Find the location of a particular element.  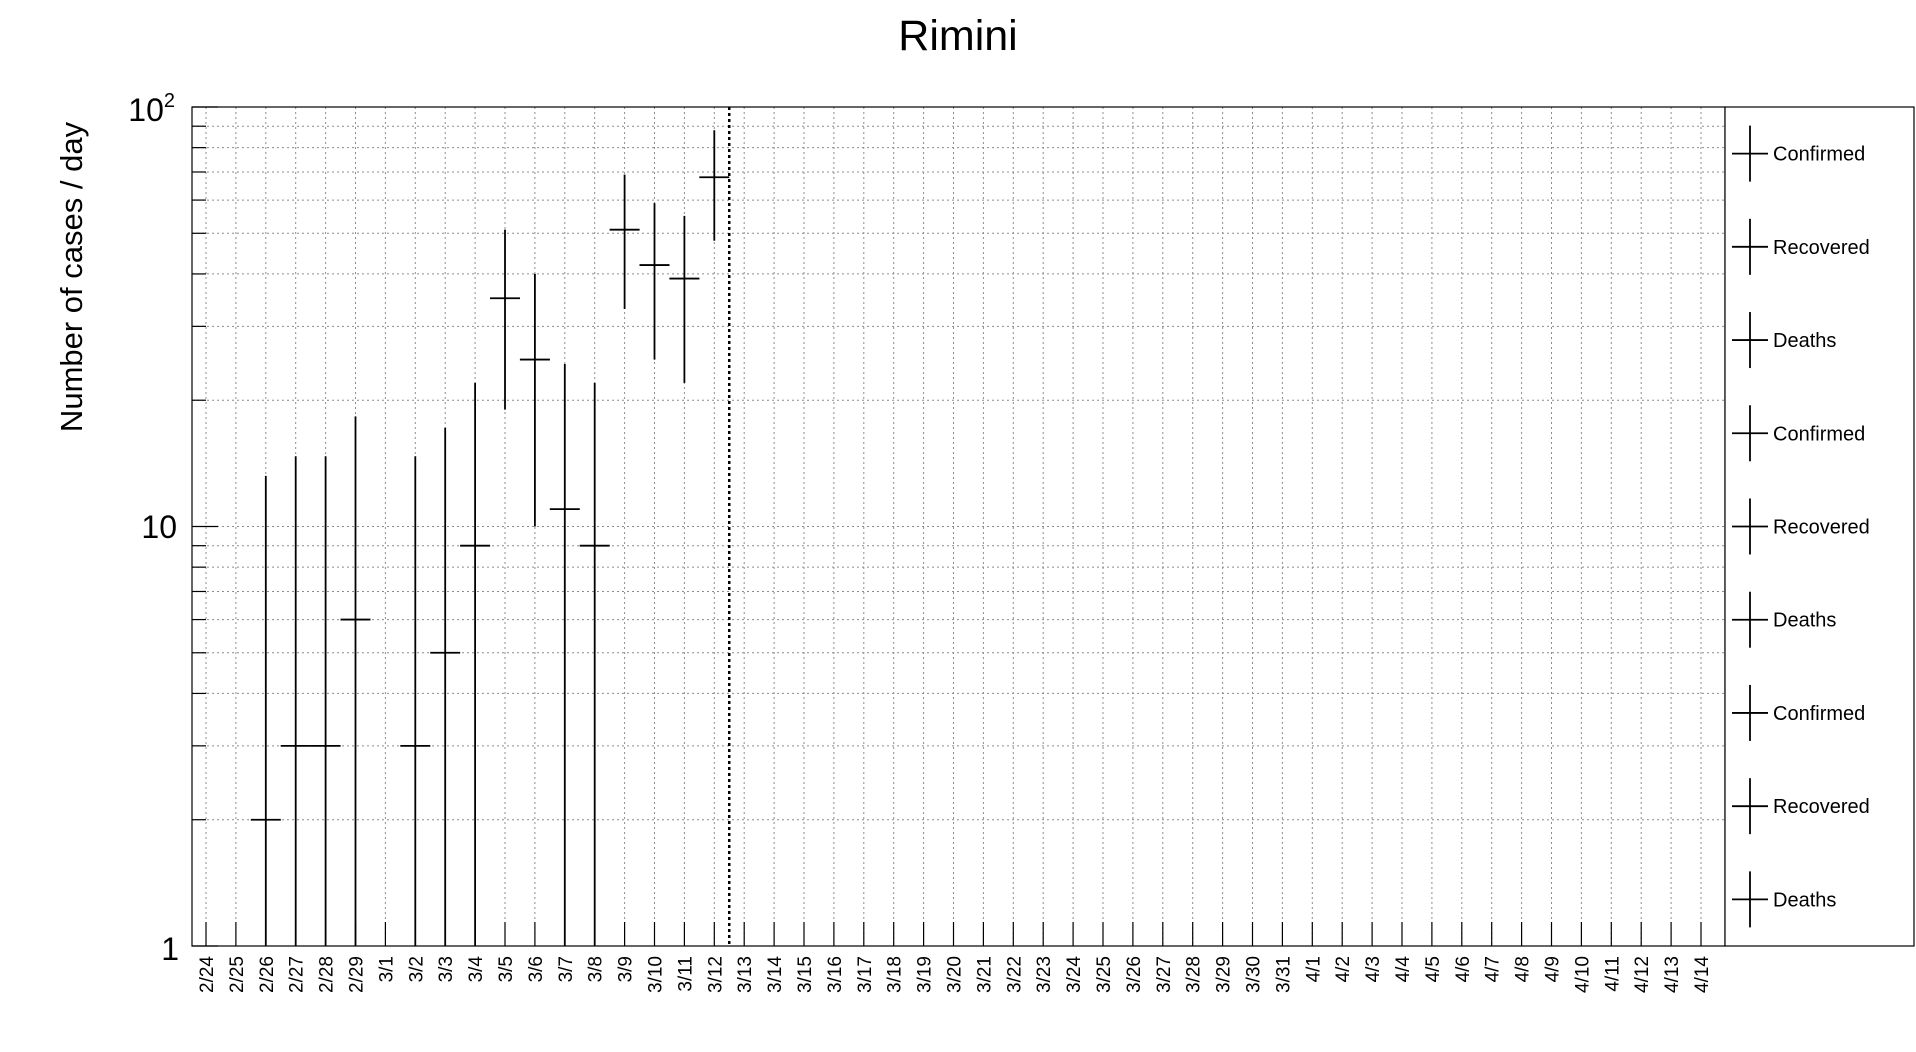

x-tick-label: 3/29 is located at coordinates (1224, 974).